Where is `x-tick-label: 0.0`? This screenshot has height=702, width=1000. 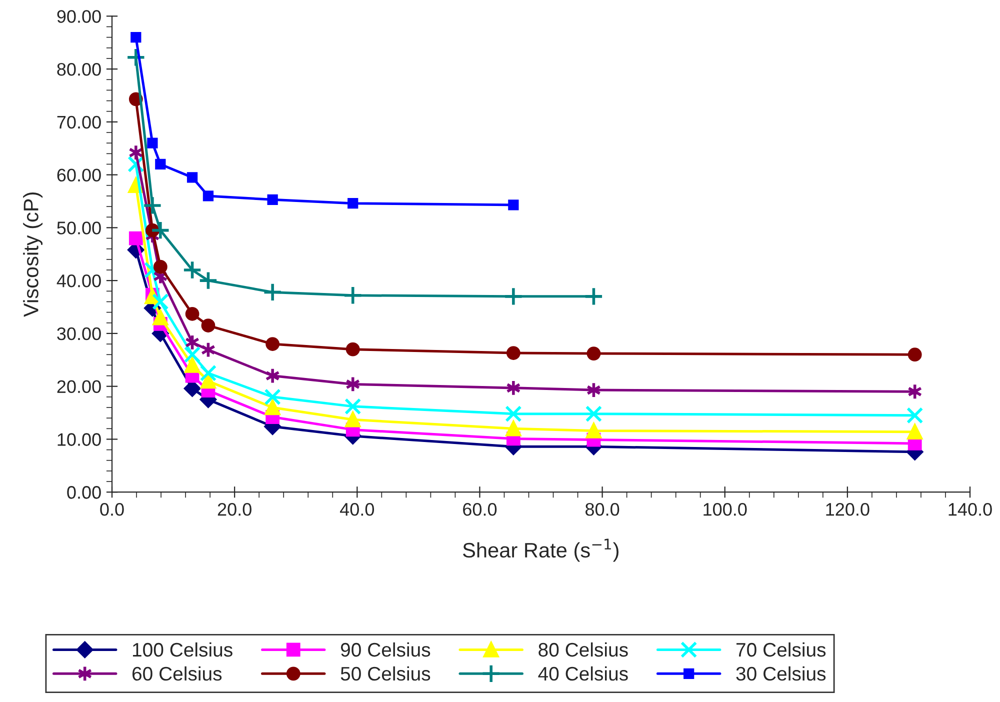
x-tick-label: 0.0 is located at coordinates (112, 509).